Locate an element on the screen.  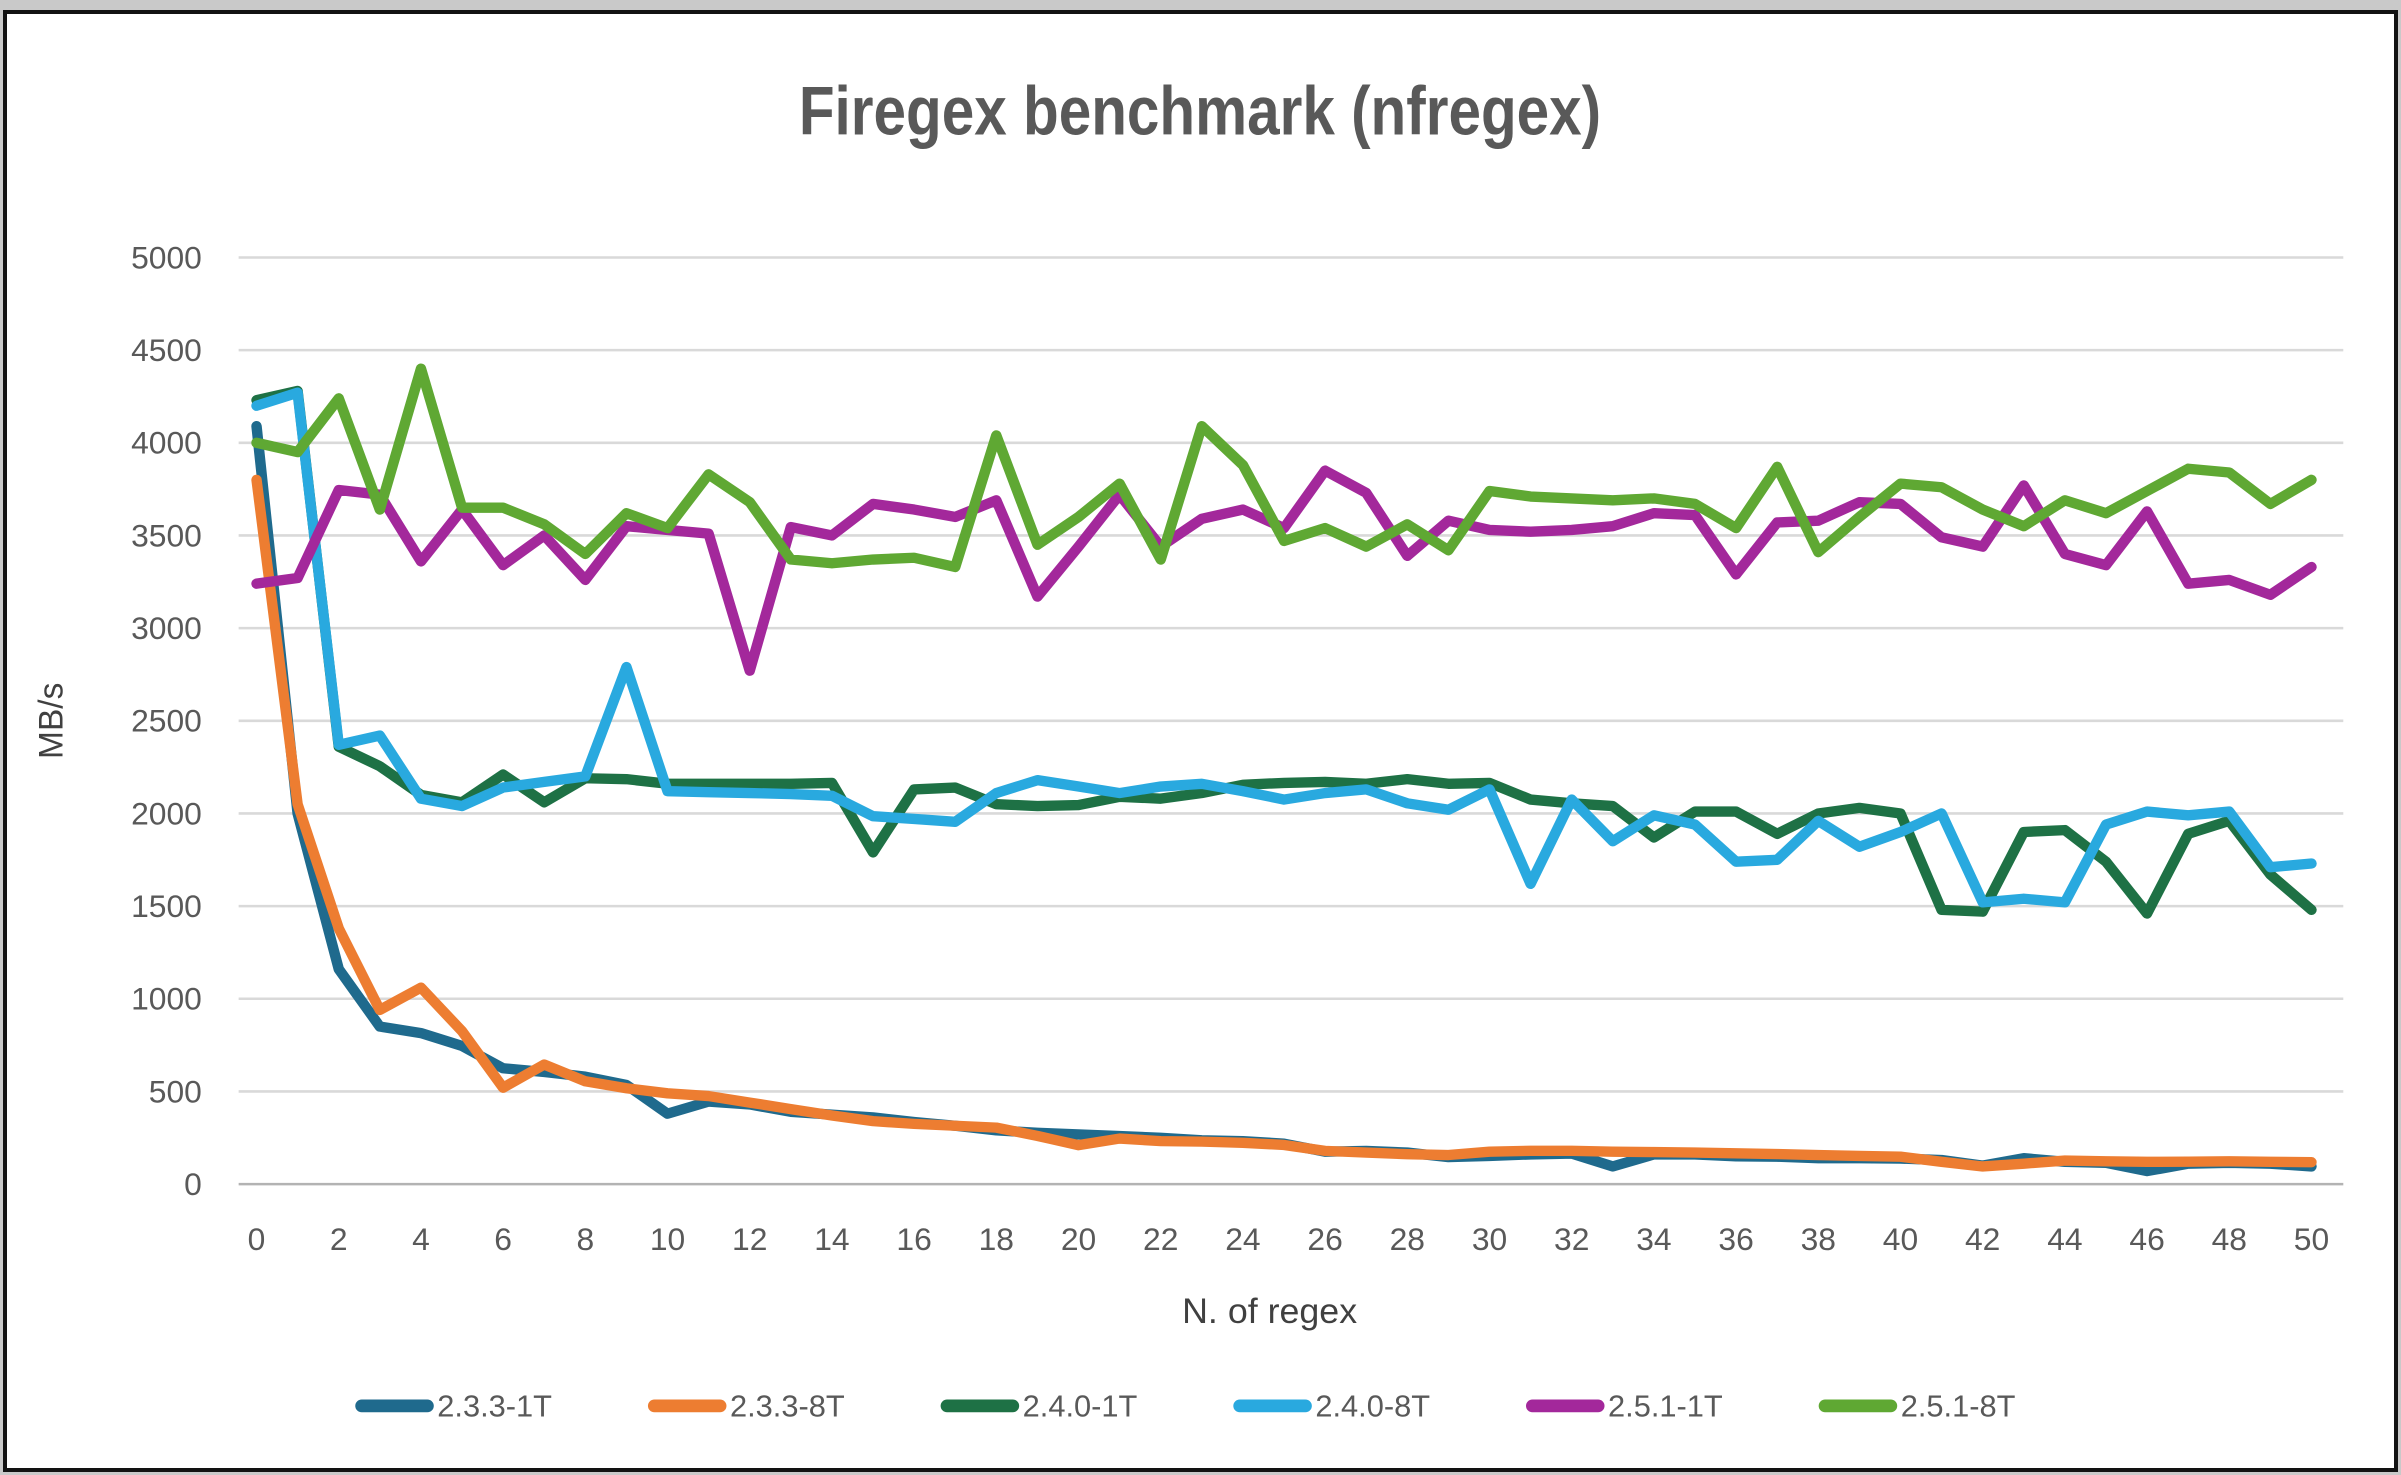
x-tick-label: 22 is located at coordinates (1160, 1239).